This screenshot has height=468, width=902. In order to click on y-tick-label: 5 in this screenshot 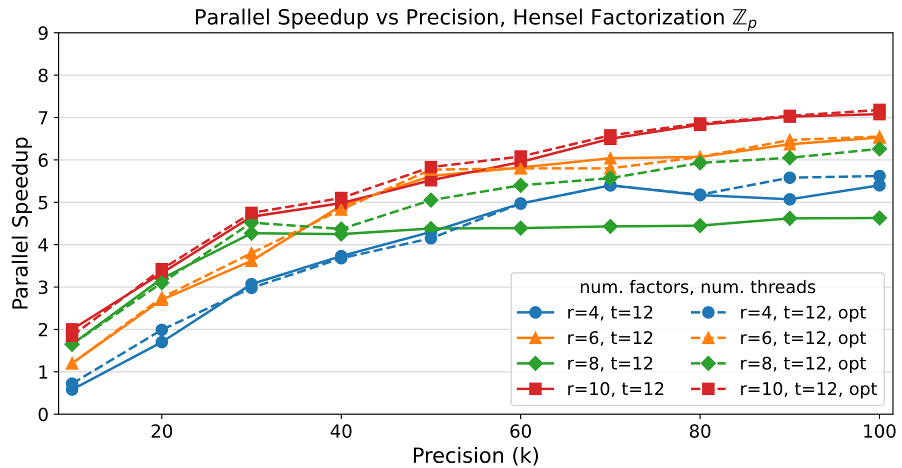, I will do `click(43, 203)`.